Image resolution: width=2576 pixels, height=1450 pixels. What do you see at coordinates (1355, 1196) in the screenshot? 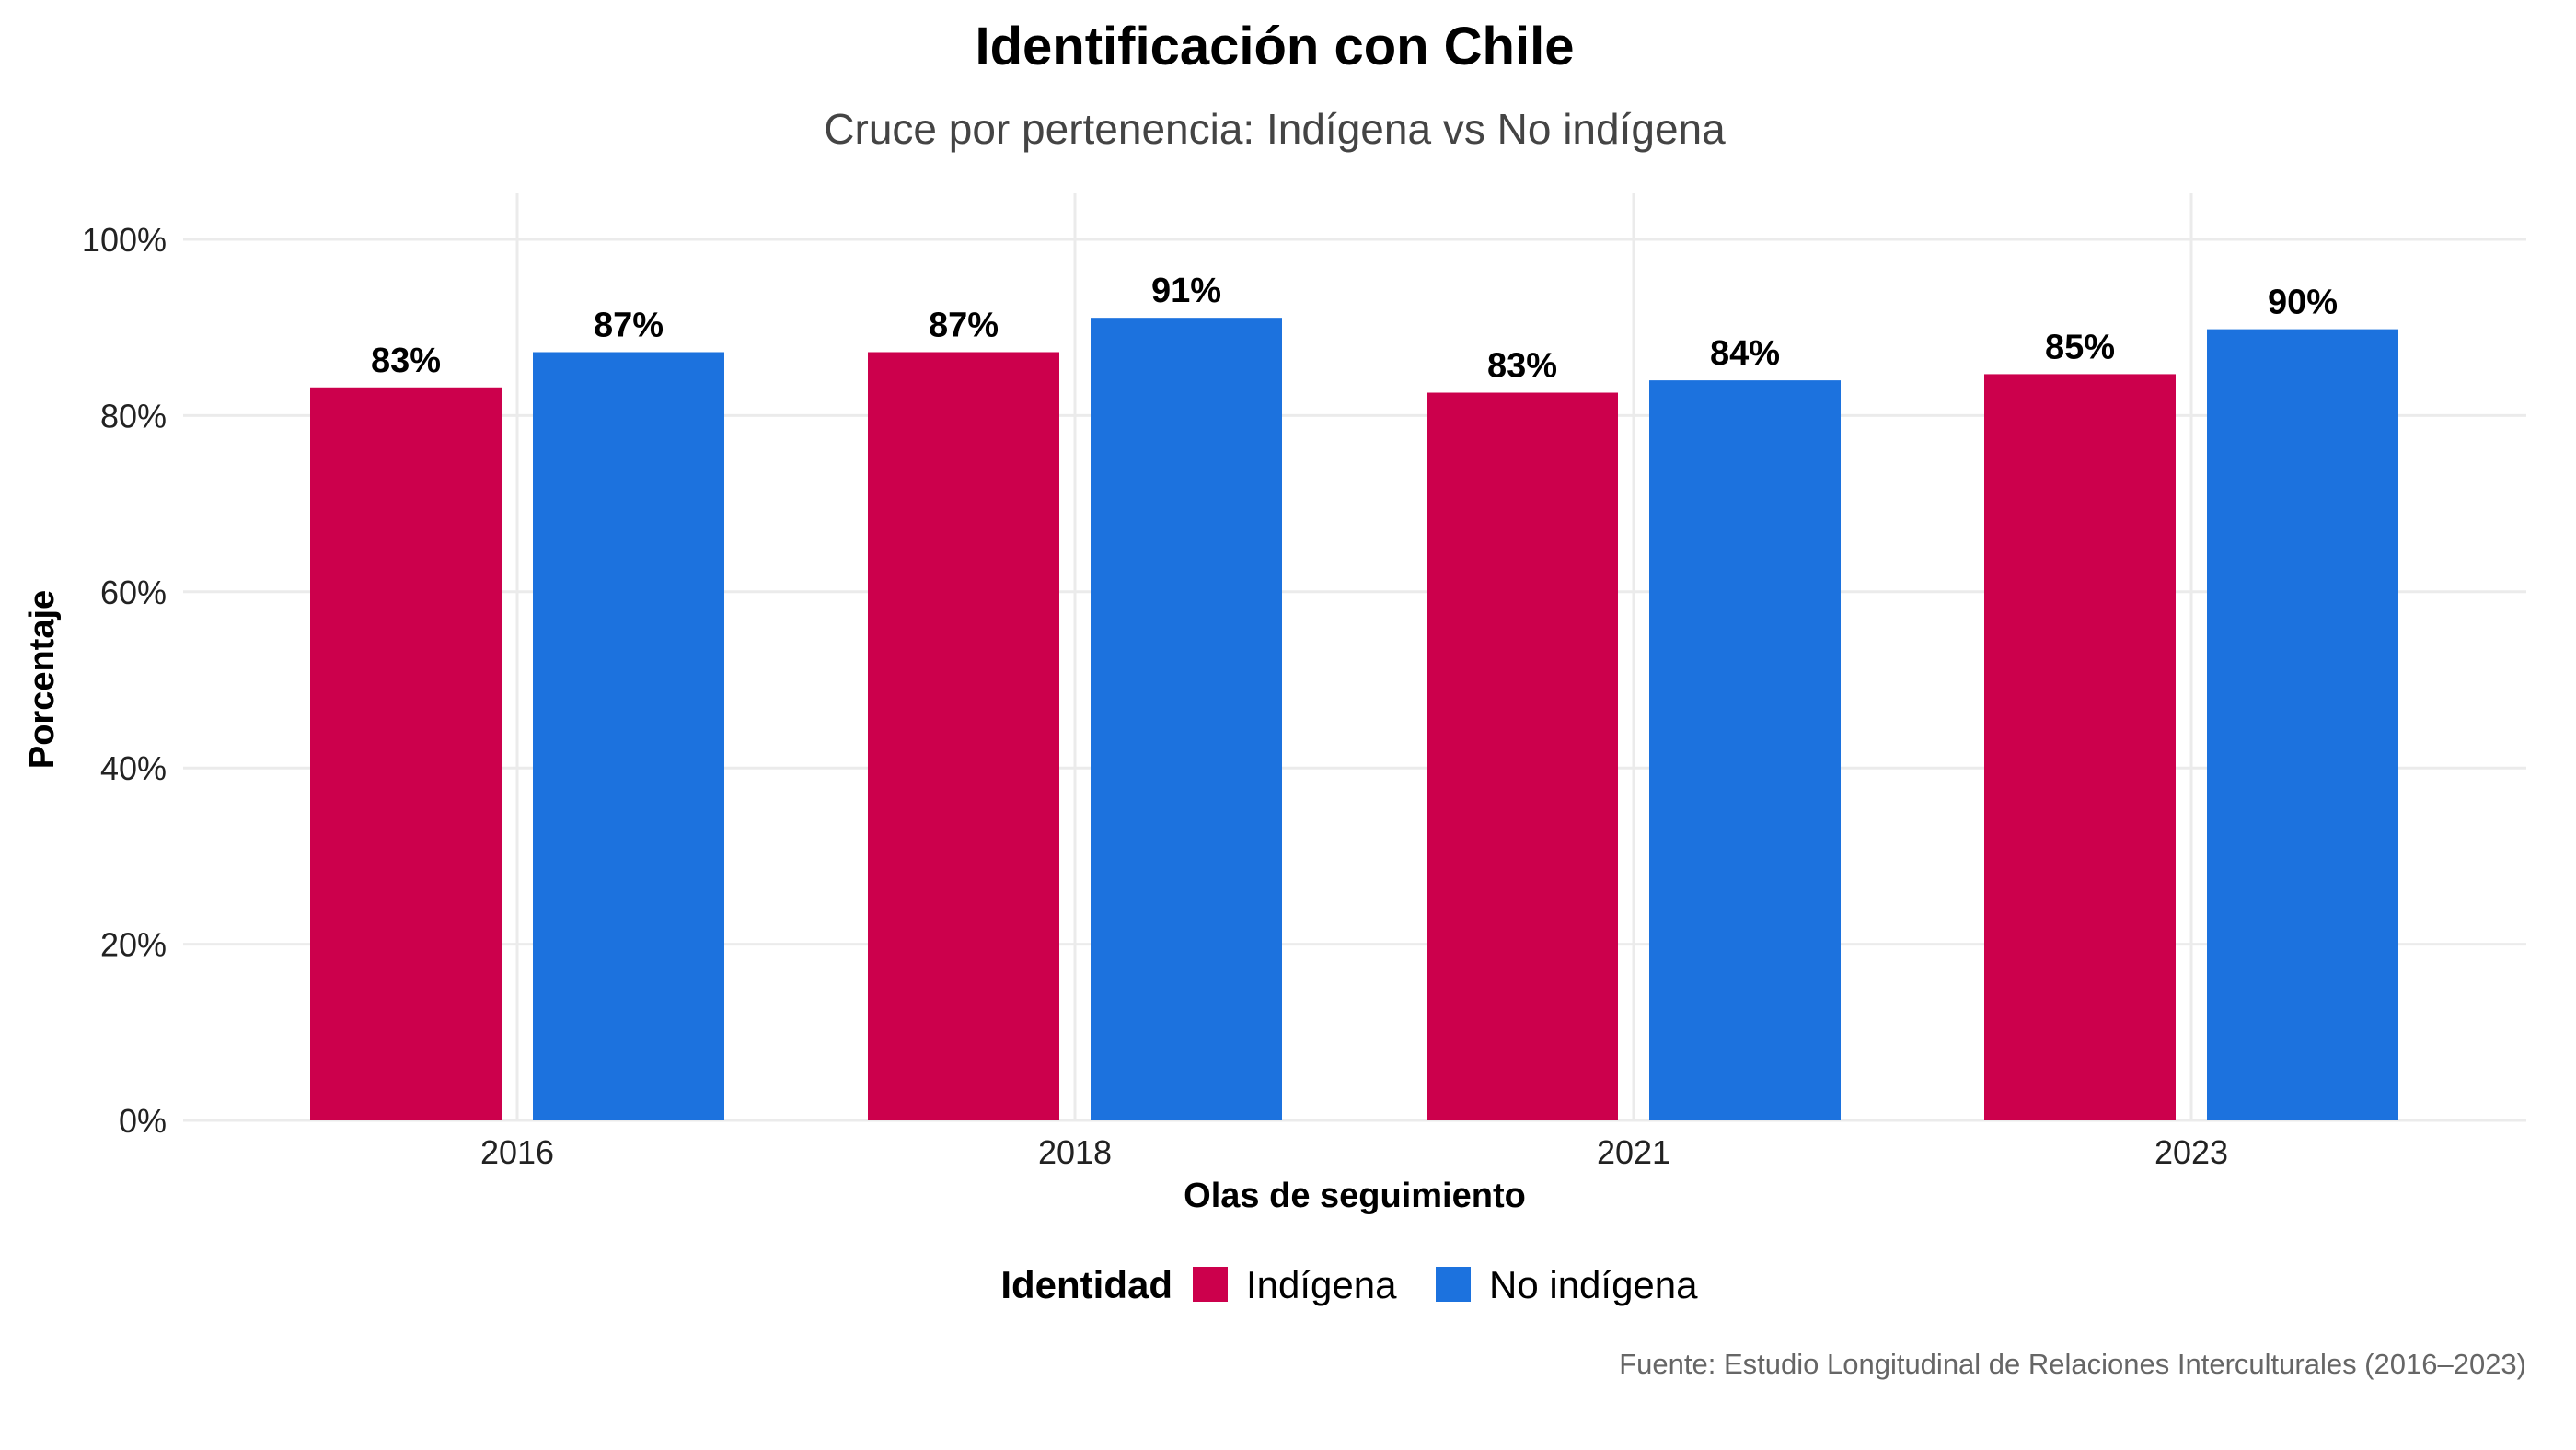
I see `x-axis-title: Olas de seguimiento` at bounding box center [1355, 1196].